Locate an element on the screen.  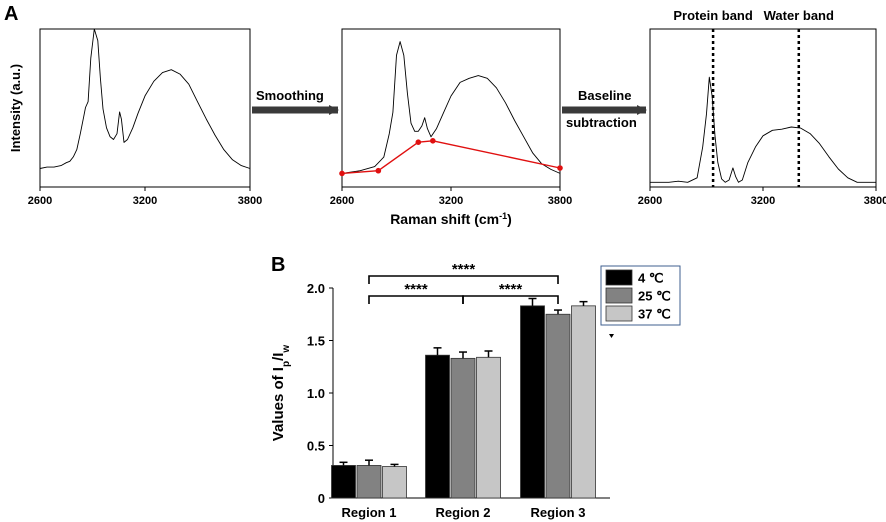
x-tick-label-1-2: 3800 is located at coordinates (560, 201).